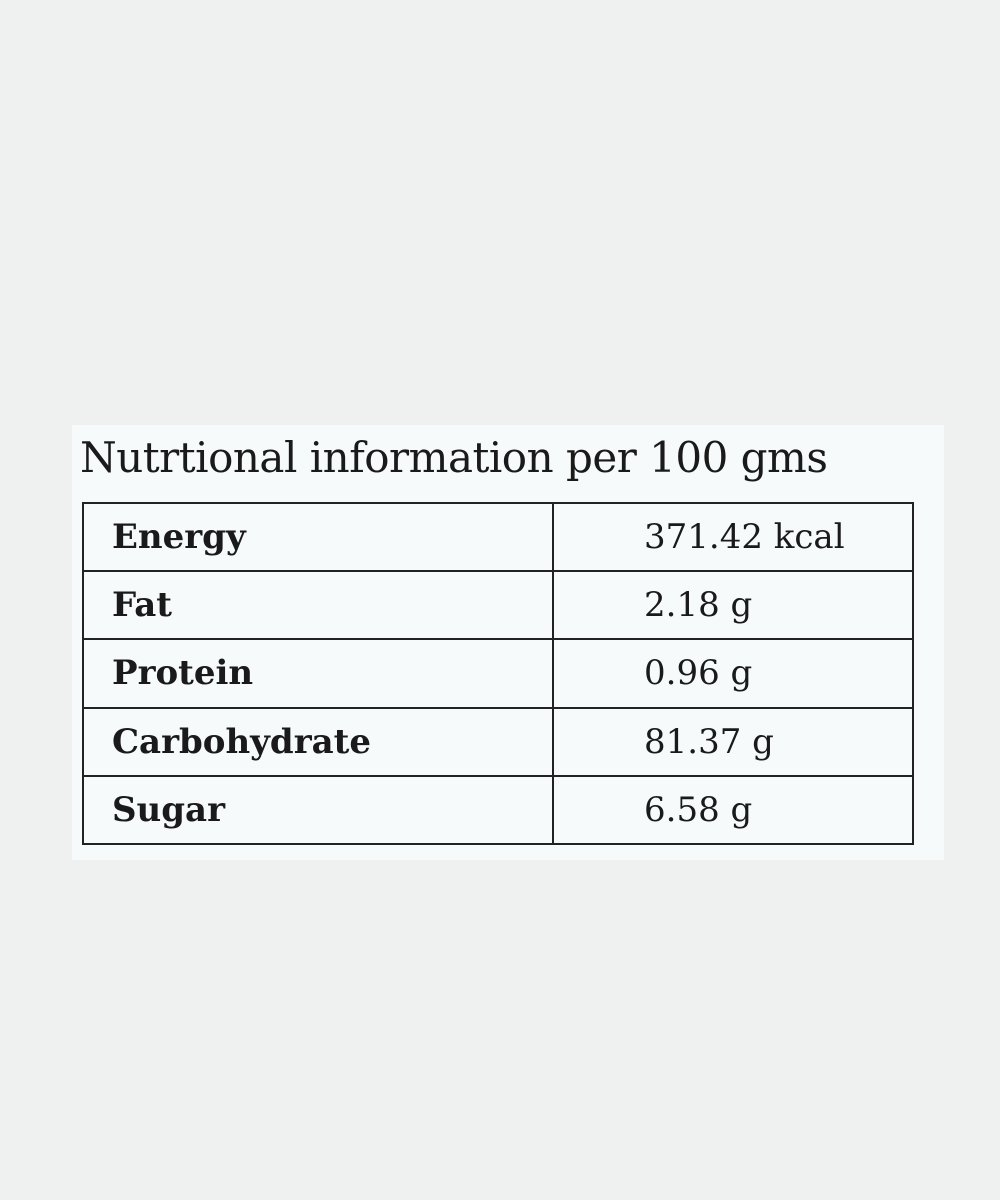 This screenshot has width=1000, height=1200. What do you see at coordinates (733, 537) in the screenshot?
I see `nutrient-value: 371.42 kcal` at bounding box center [733, 537].